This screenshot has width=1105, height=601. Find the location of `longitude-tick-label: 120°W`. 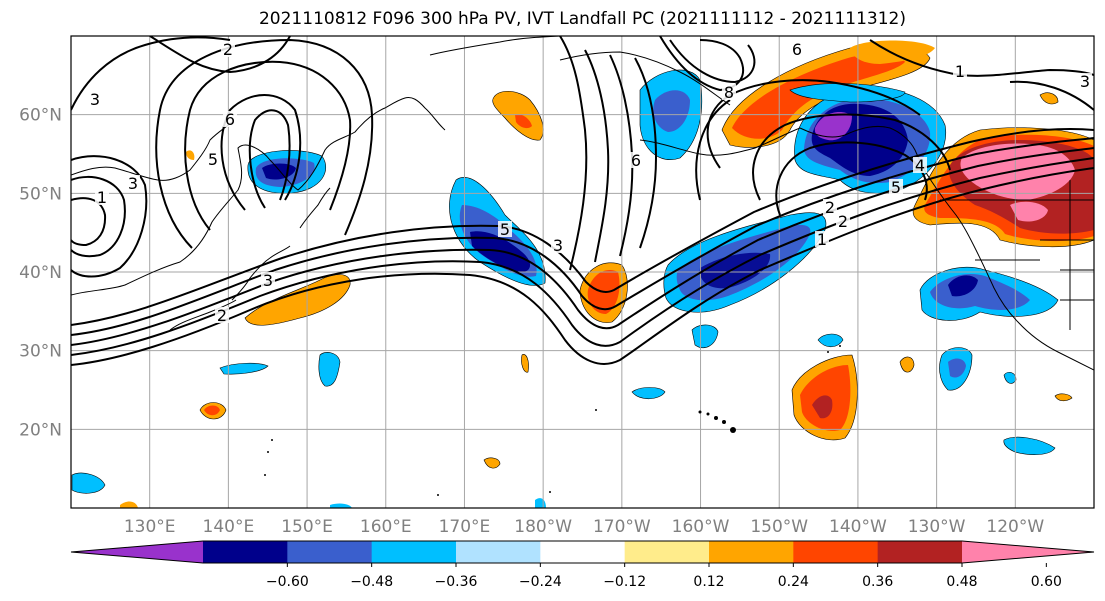

longitude-tick-label: 120°W is located at coordinates (1015, 527).